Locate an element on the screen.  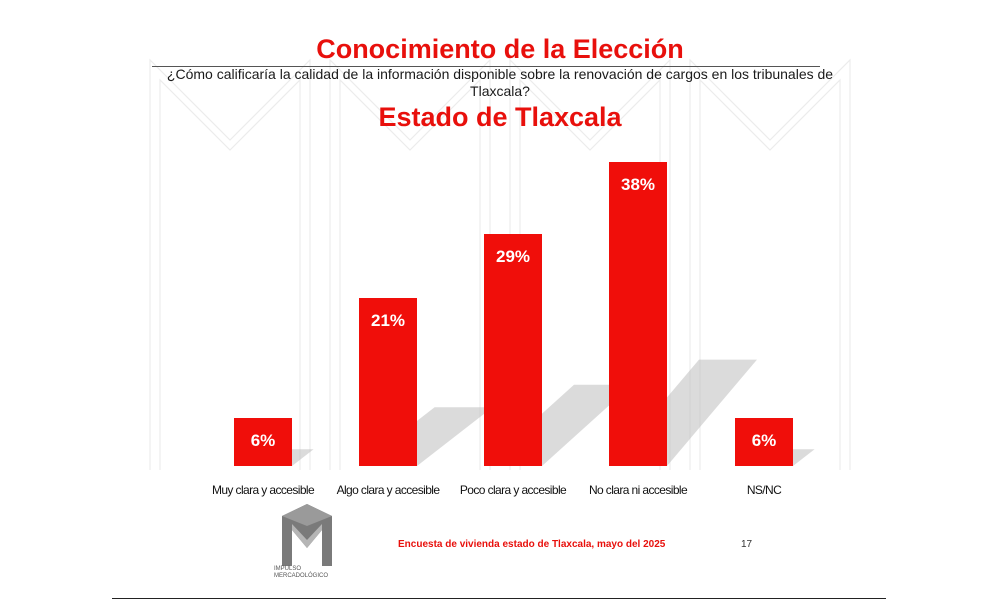
category-label: Muy clara y accesible is located at coordinates (263, 490).